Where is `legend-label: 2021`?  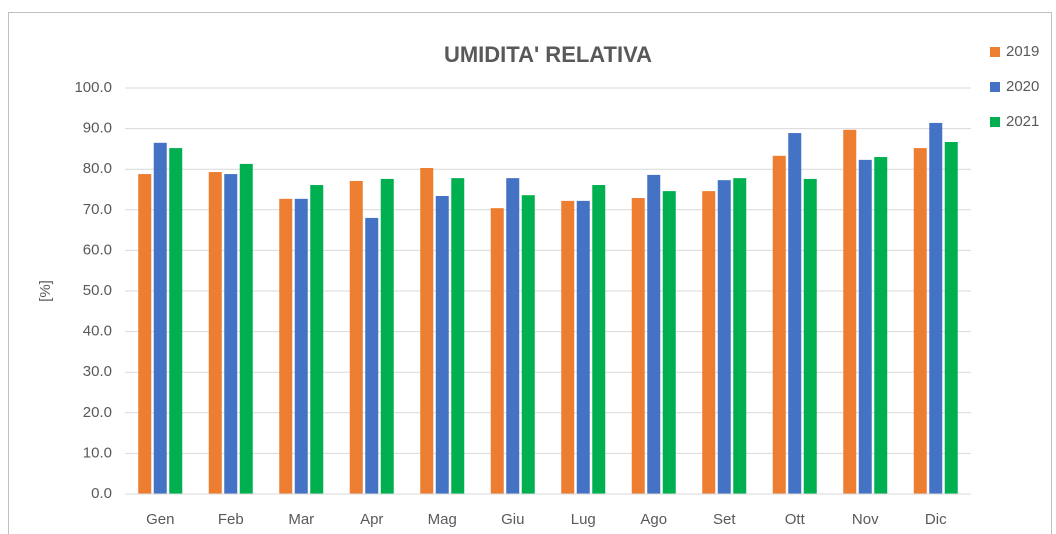 legend-label: 2021 is located at coordinates (1022, 121).